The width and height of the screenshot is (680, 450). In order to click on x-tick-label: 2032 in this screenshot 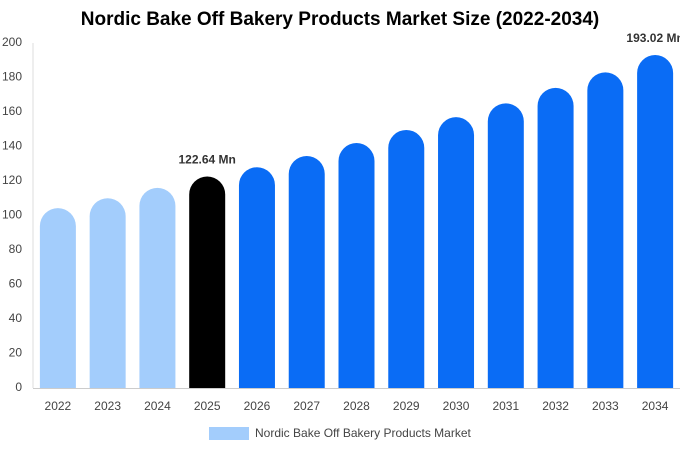, I will do `click(555, 406)`.